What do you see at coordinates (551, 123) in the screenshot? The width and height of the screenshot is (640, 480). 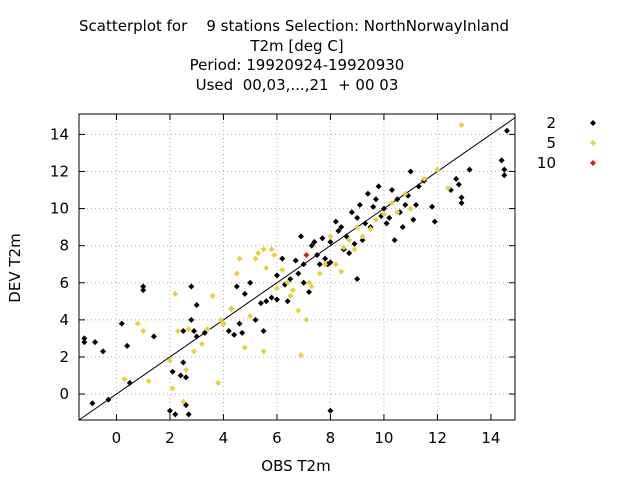 I see `legend-label: 2` at bounding box center [551, 123].